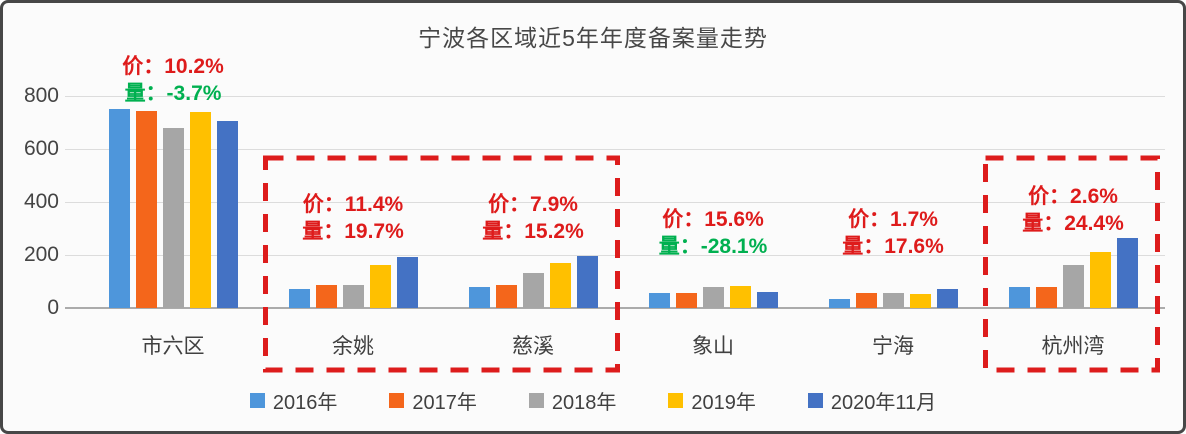 The height and width of the screenshot is (434, 1186). What do you see at coordinates (584, 403) in the screenshot?
I see `legend-label: 2018年` at bounding box center [584, 403].